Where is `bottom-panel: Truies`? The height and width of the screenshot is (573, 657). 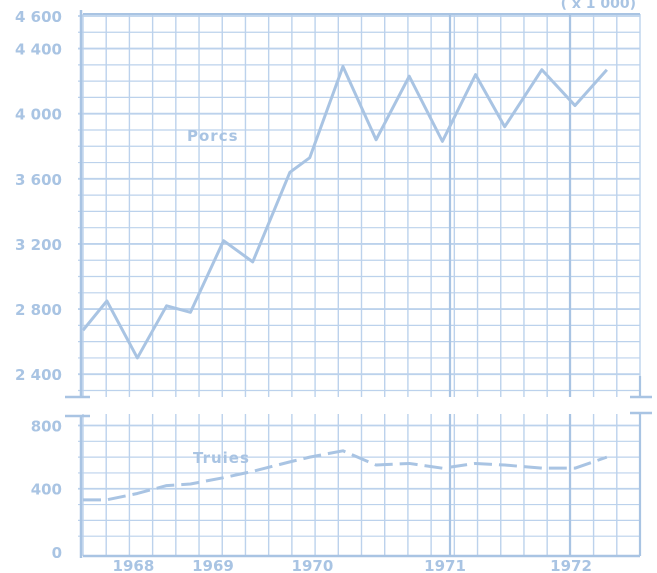
bottom-panel: Truies is located at coordinates (345, 475).